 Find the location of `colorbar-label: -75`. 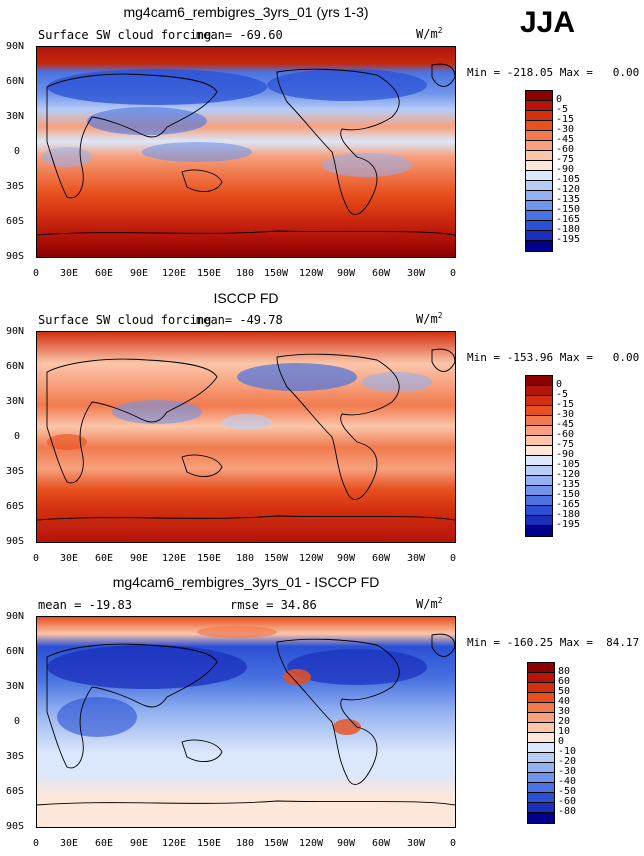

colorbar-label: -75 is located at coordinates (565, 444).